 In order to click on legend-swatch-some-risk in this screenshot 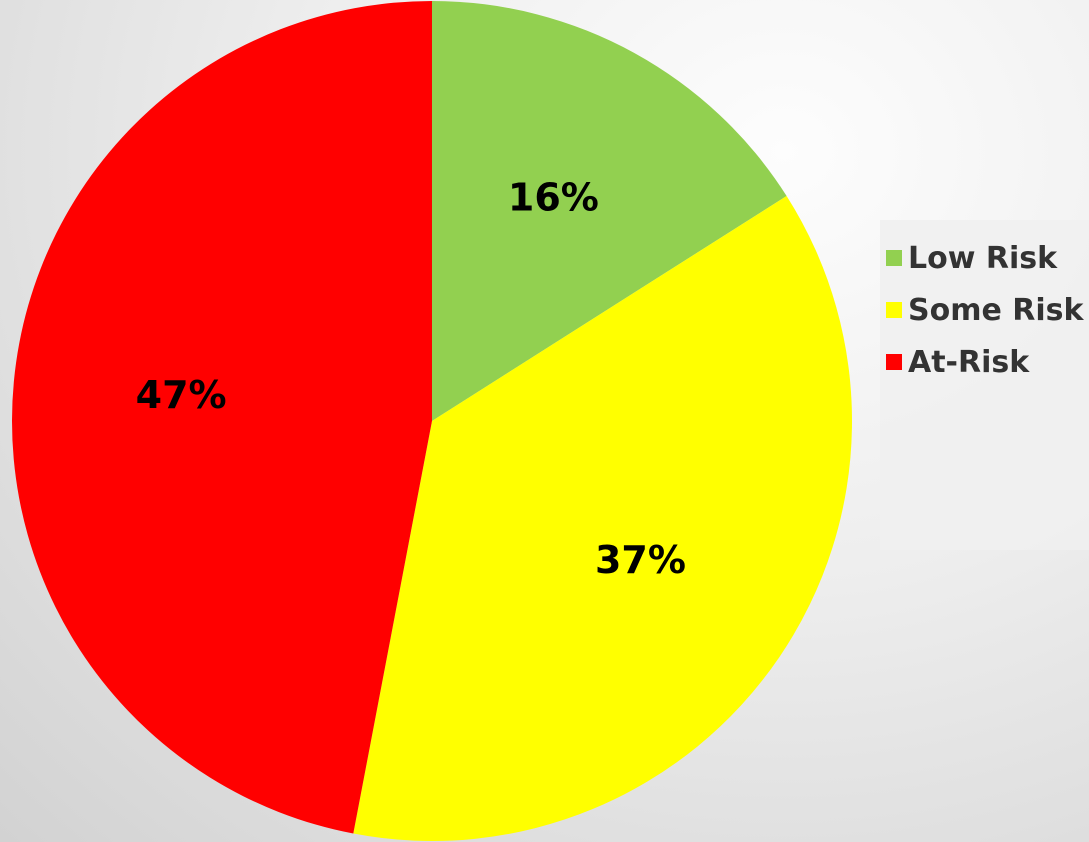, I will do `click(894, 310)`.